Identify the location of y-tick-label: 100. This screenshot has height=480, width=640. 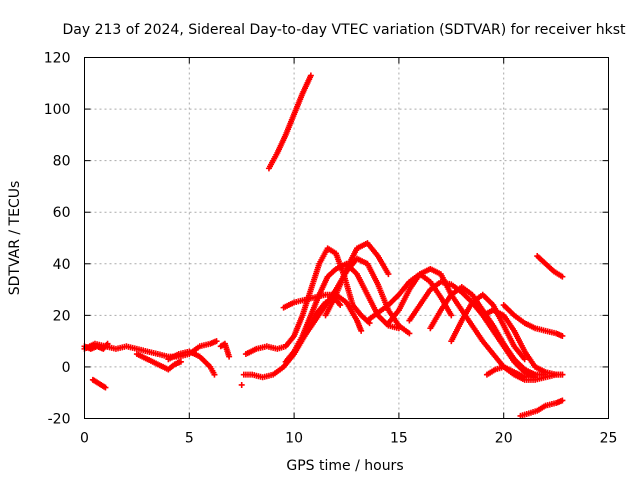
(57, 110).